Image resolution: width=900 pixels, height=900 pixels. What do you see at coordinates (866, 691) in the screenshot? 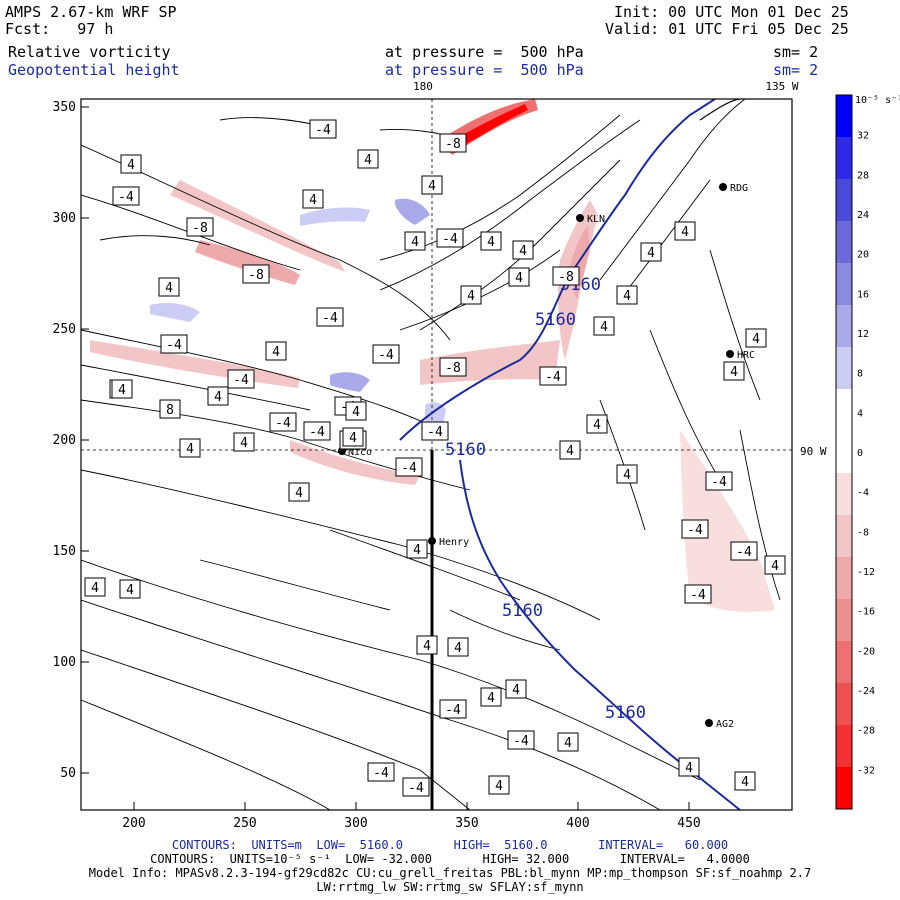
I see `colorbar-label: -24` at bounding box center [866, 691].